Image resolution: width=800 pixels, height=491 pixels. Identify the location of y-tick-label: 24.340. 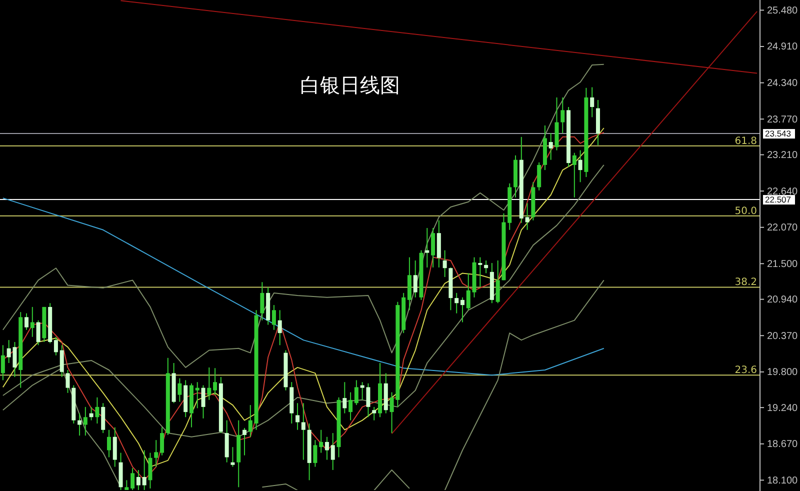
(782, 83).